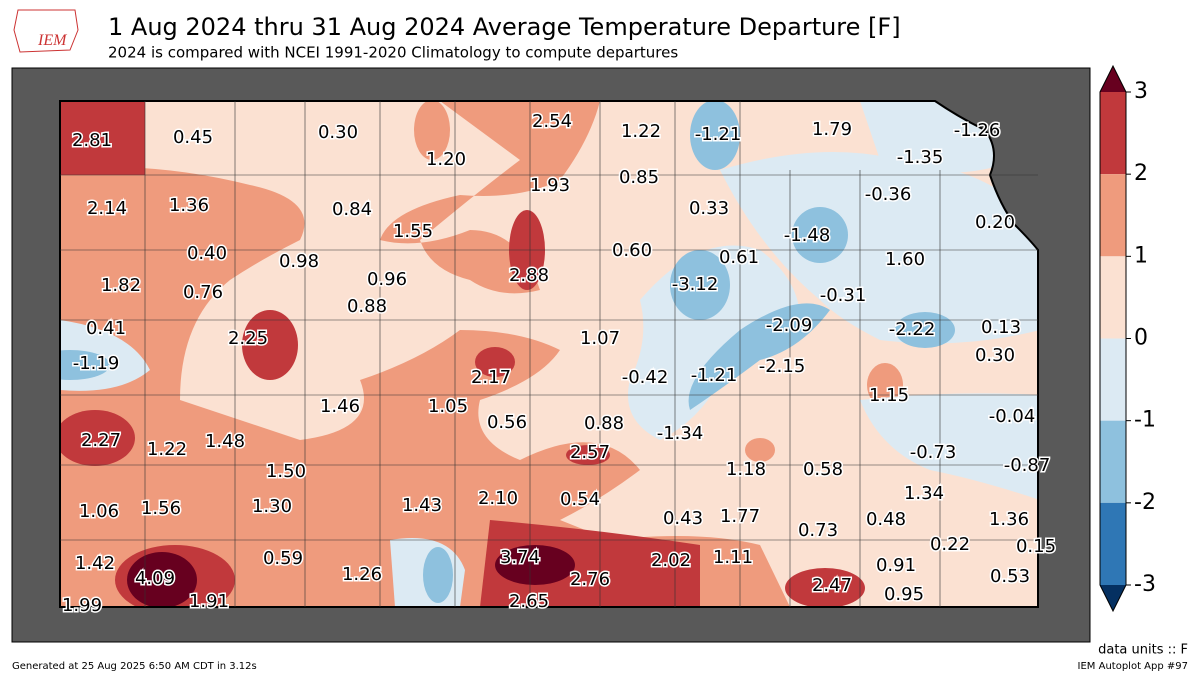 The height and width of the screenshot is (675, 1200). Describe the element at coordinates (740, 516) in the screenshot. I see `station-value: 1.77` at that location.